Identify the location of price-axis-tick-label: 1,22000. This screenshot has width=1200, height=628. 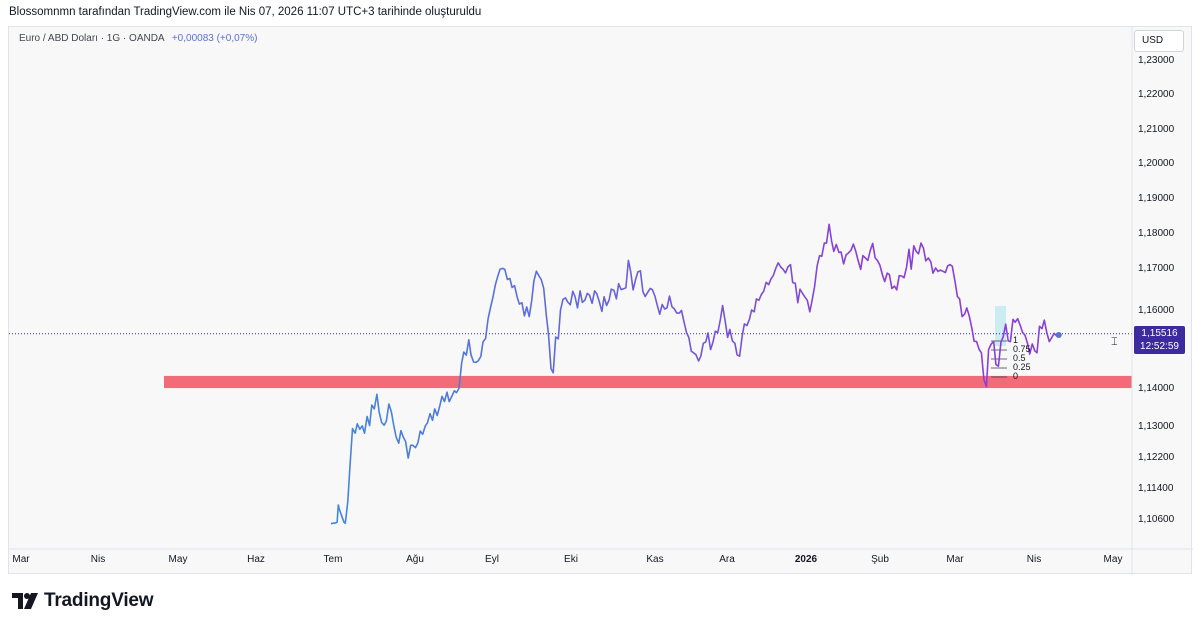
(1156, 94).